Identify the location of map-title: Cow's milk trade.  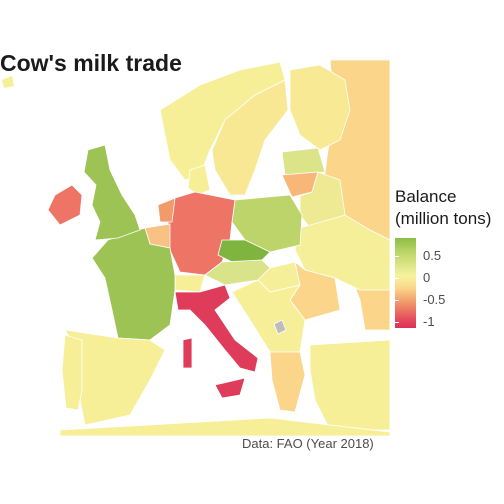
(91, 63).